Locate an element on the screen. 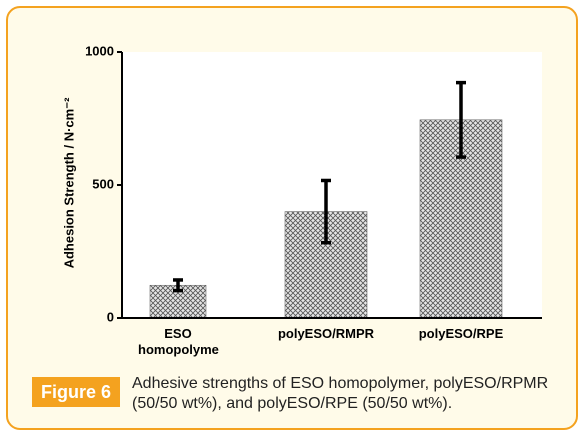 The width and height of the screenshot is (588, 439). x-tick-label: polyESO/RMPR is located at coordinates (326, 333).